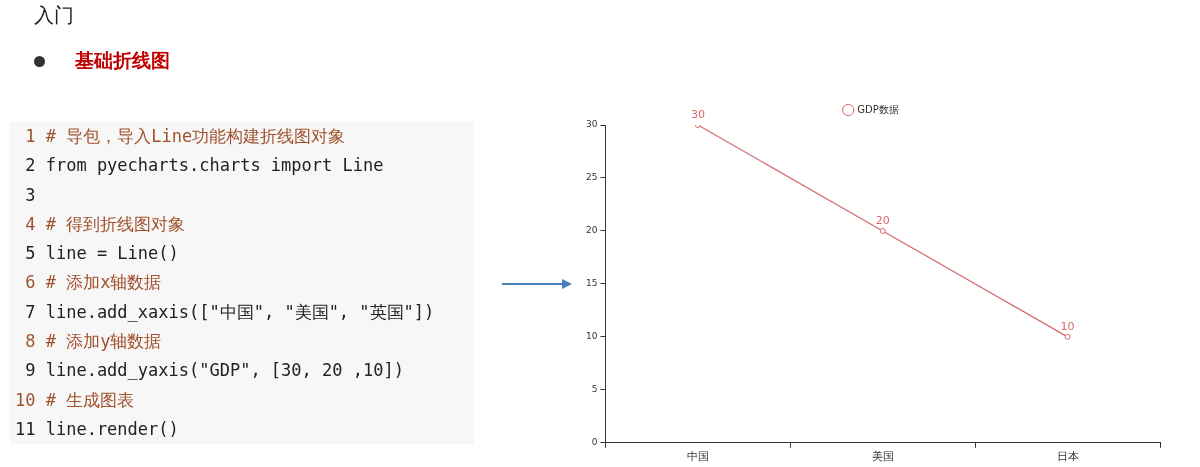 This screenshot has width=1200, height=467. Describe the element at coordinates (96, 429) in the screenshot. I see `text: 11 line.render()` at that location.